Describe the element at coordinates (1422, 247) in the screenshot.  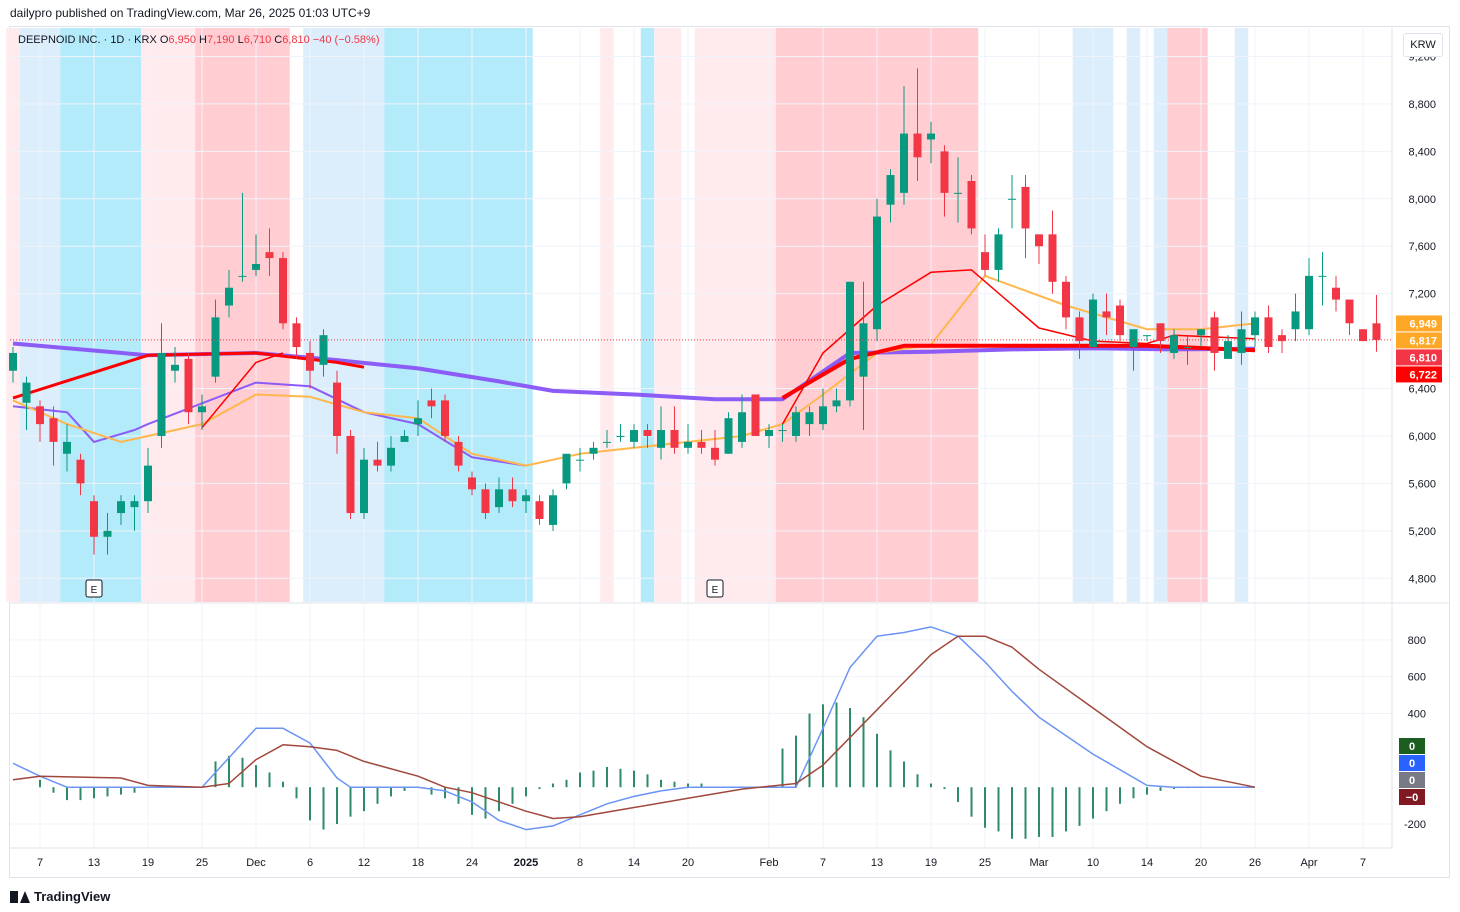
I see `price-tick-label: 7,600` at that location.